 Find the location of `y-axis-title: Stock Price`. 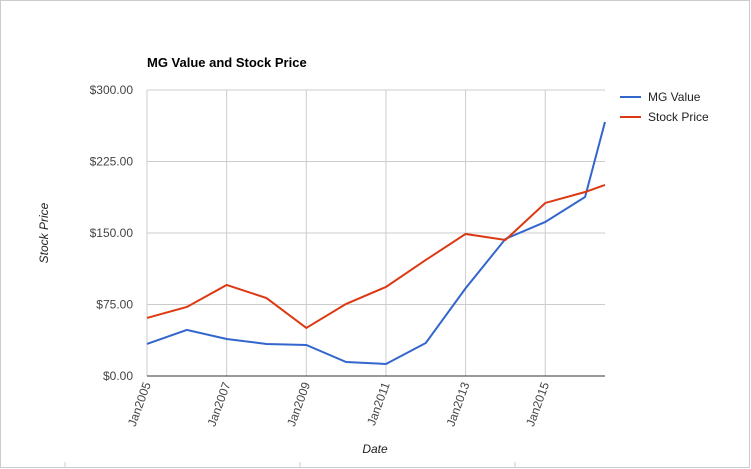

y-axis-title: Stock Price is located at coordinates (44, 232).